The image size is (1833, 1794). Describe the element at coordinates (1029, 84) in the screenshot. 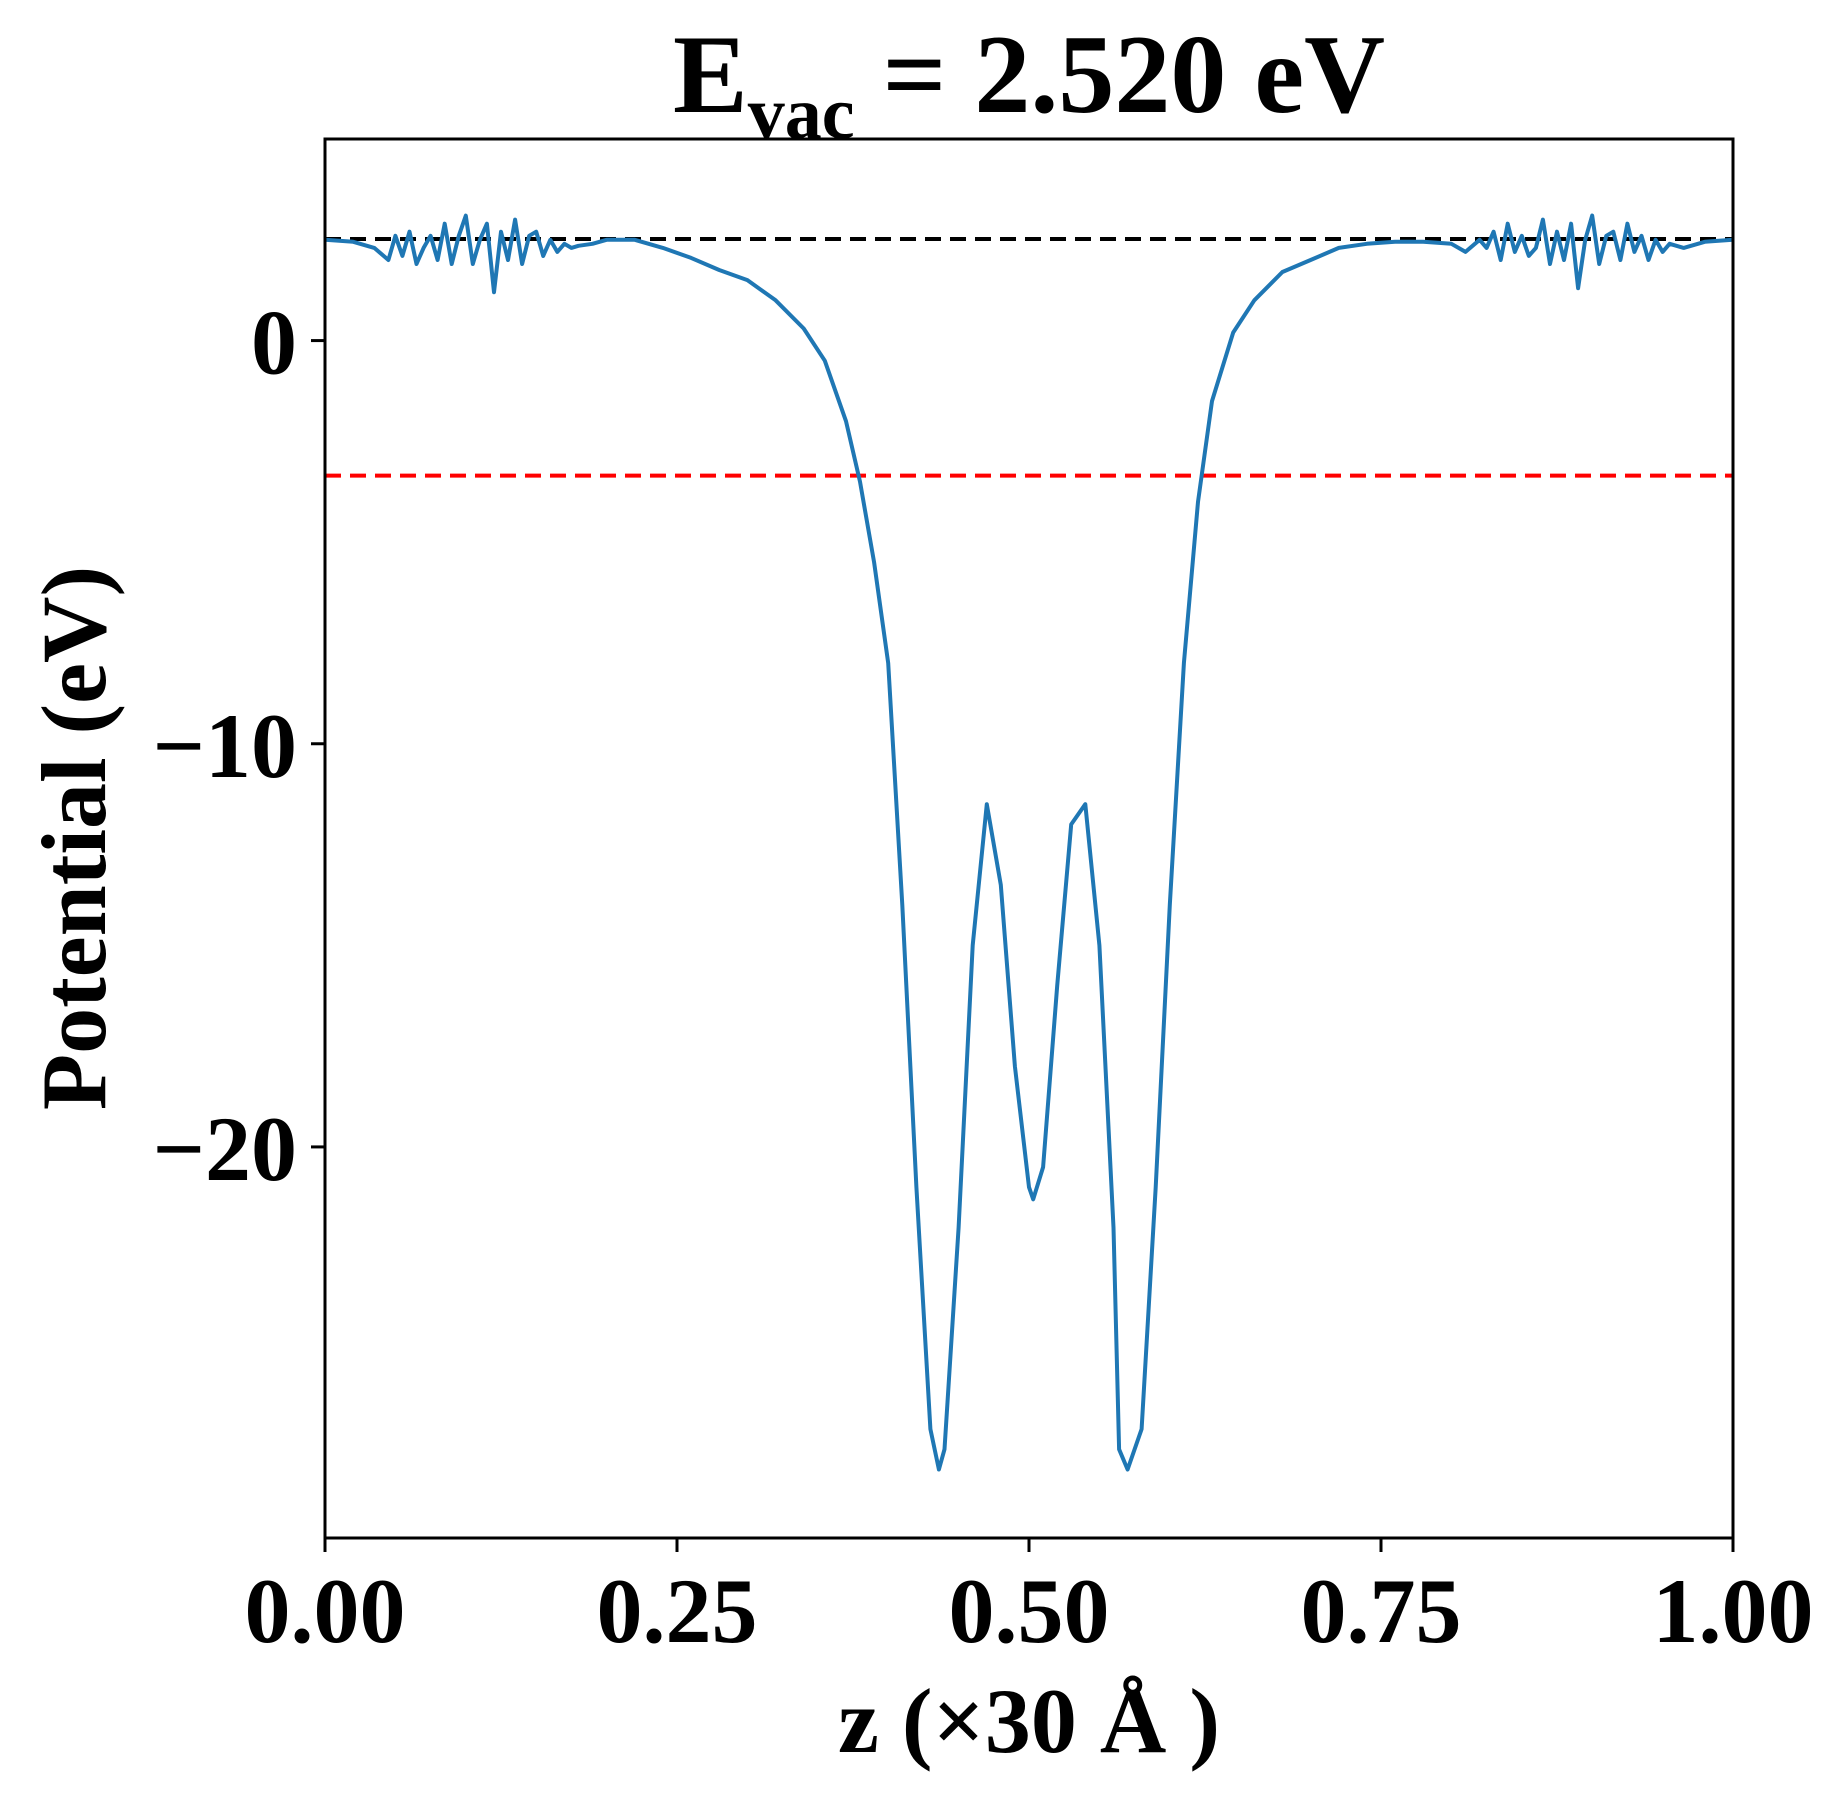

I see `chart-title: Evac = 2.520 eV` at that location.